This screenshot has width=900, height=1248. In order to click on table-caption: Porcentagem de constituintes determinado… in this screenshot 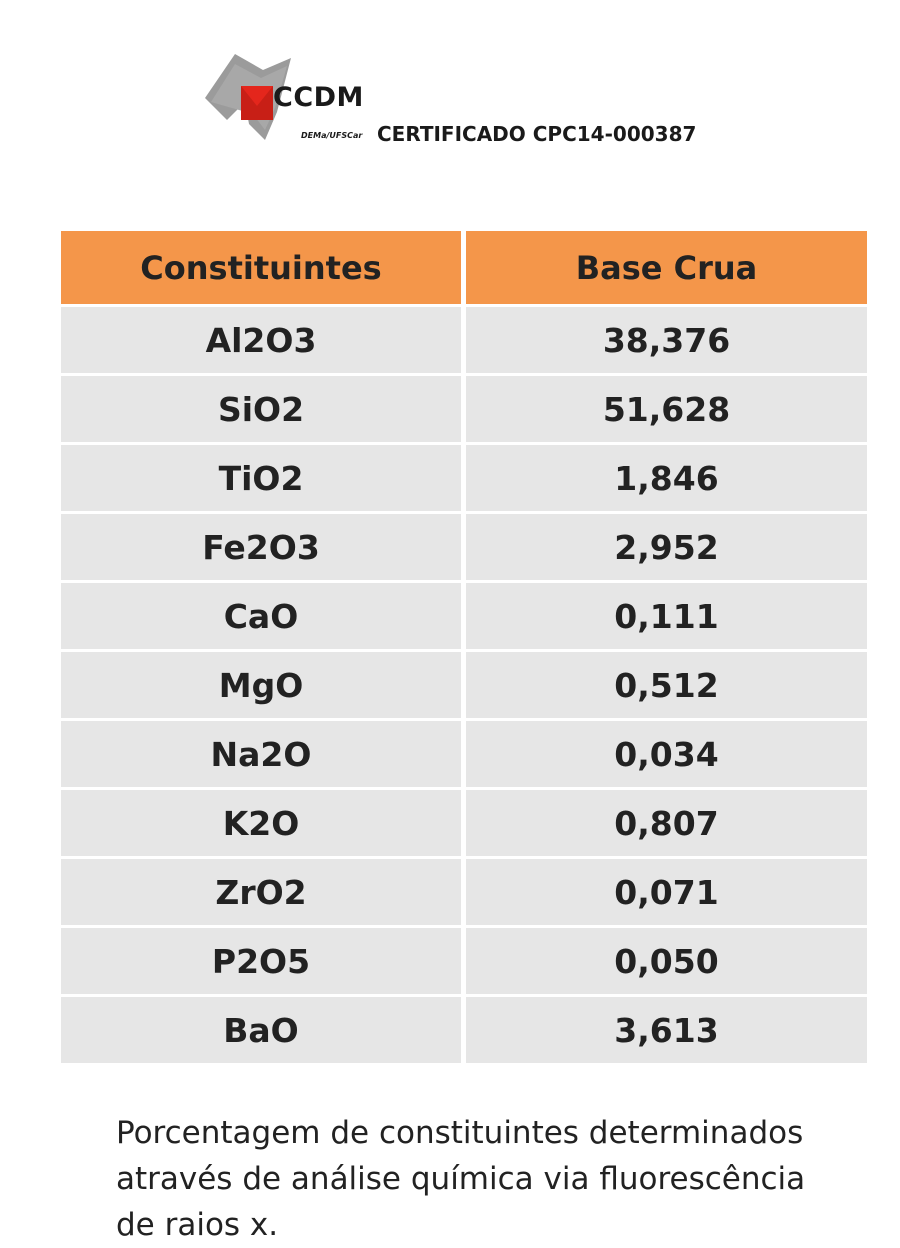, I will do `click(461, 1179)`.